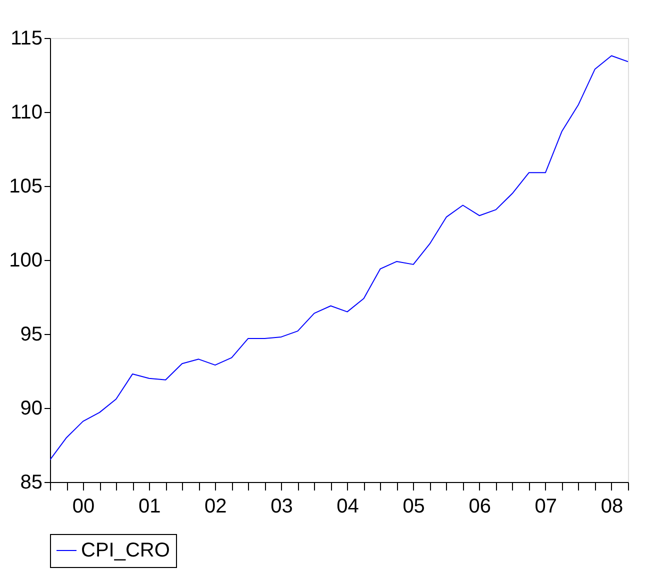 The height and width of the screenshot is (573, 662). I want to click on x-tick-label: 03, so click(281, 507).